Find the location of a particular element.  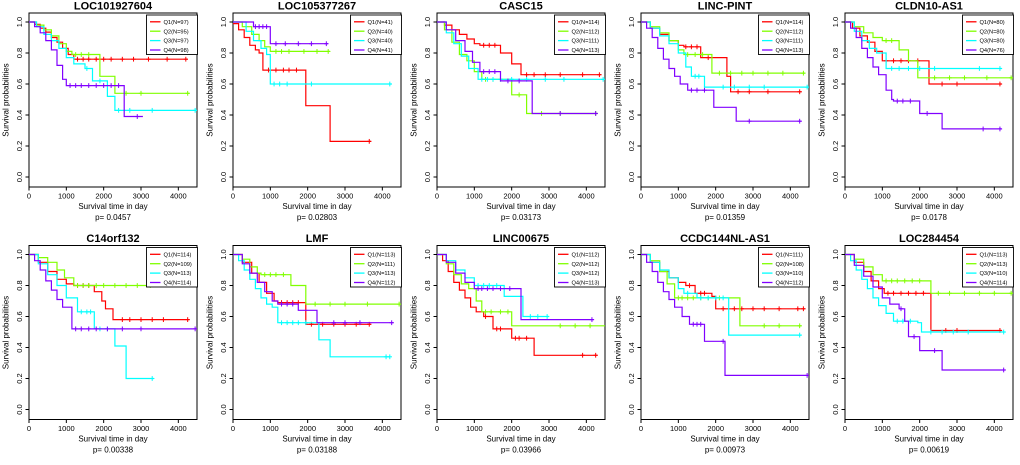

legend-label-q3: Q3(N=110) is located at coordinates (994, 274).